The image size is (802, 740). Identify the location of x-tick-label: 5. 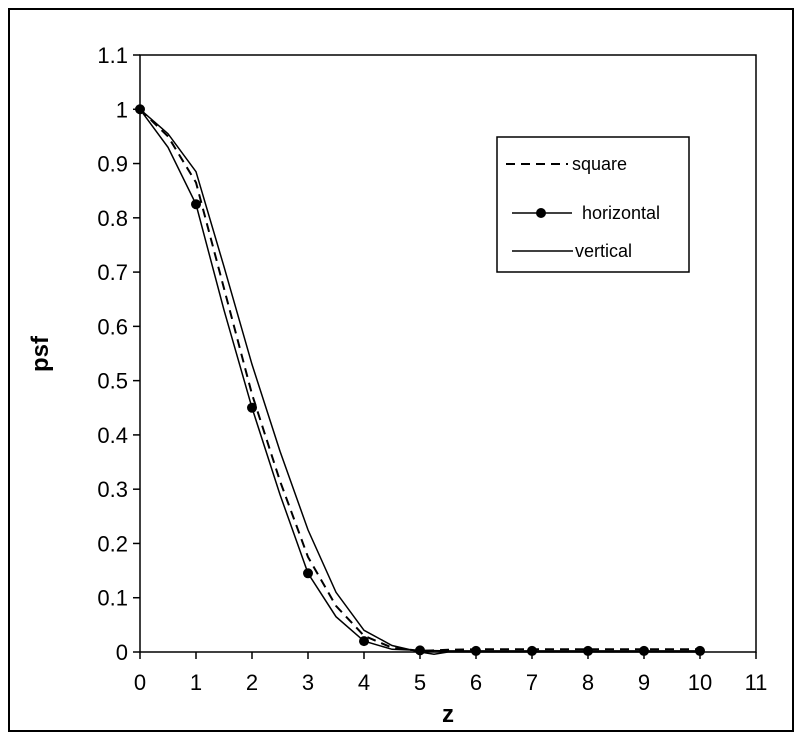
(420, 682).